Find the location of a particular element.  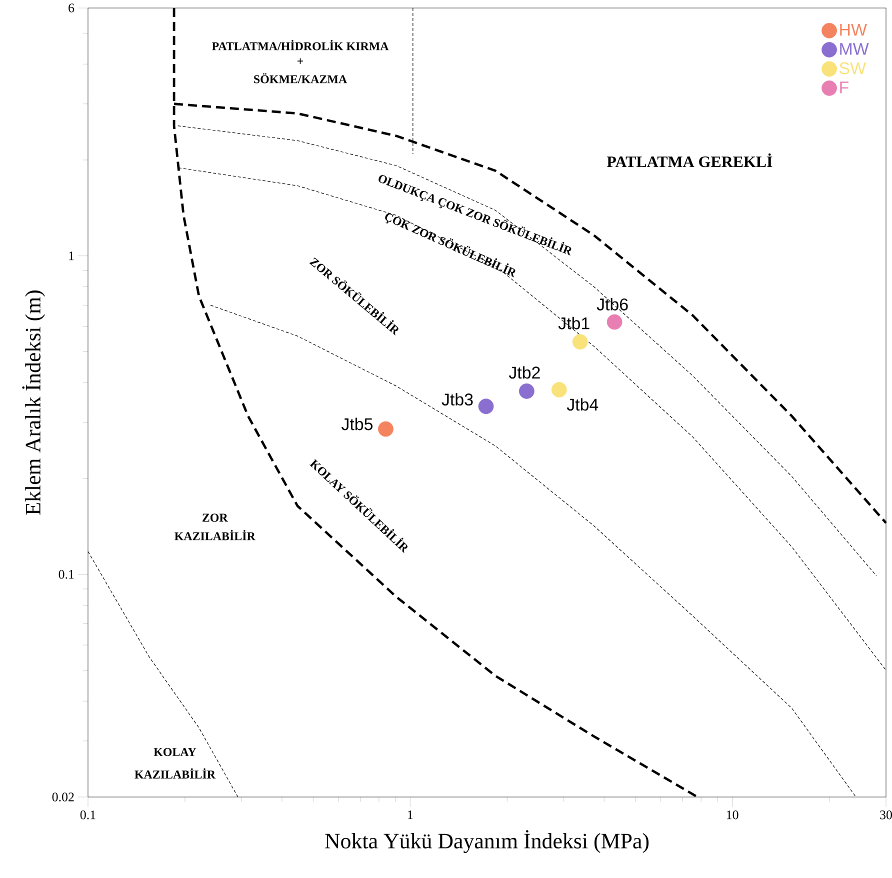

annotation: Jtb2 is located at coordinates (524, 372).